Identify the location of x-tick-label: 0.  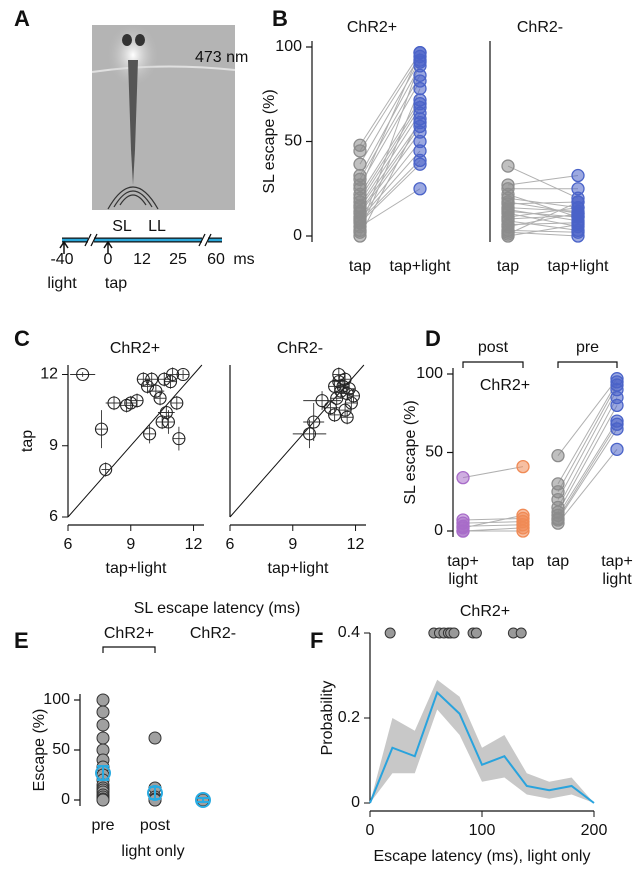
(370, 830).